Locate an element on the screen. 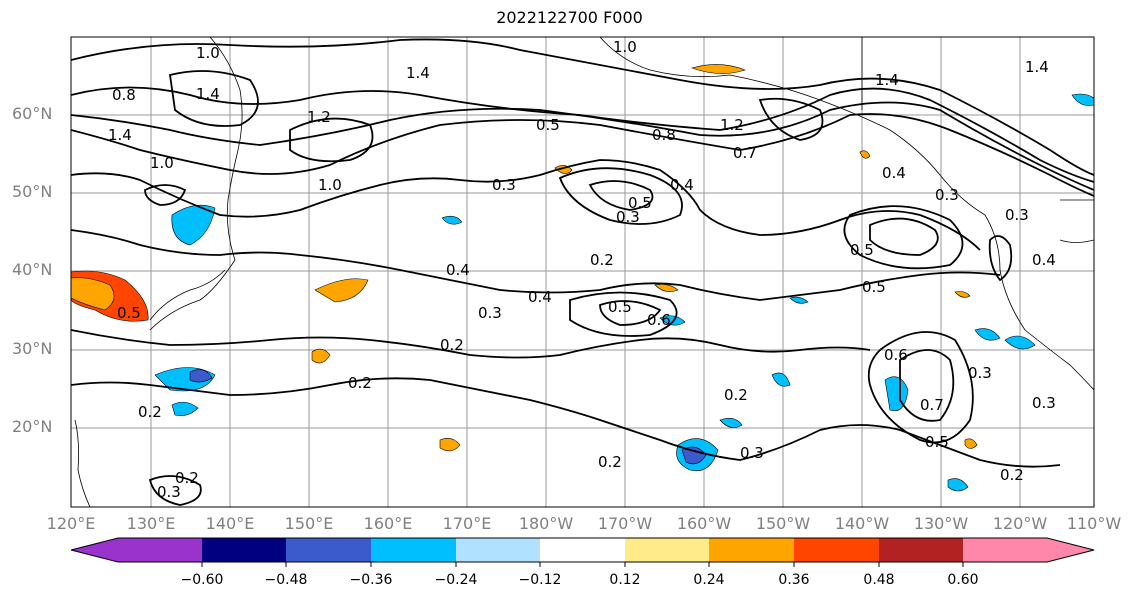  lon-label: 150°E is located at coordinates (309, 523).